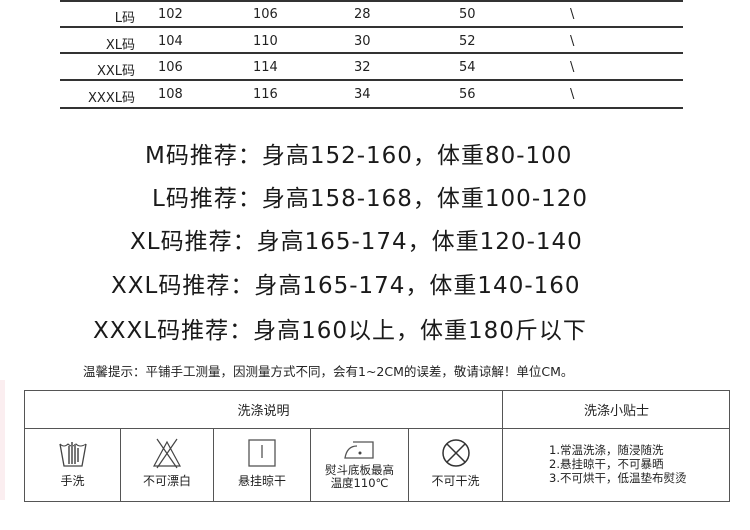 Image resolution: width=750 pixels, height=530 pixels. I want to click on size-value: 102, so click(170, 14).